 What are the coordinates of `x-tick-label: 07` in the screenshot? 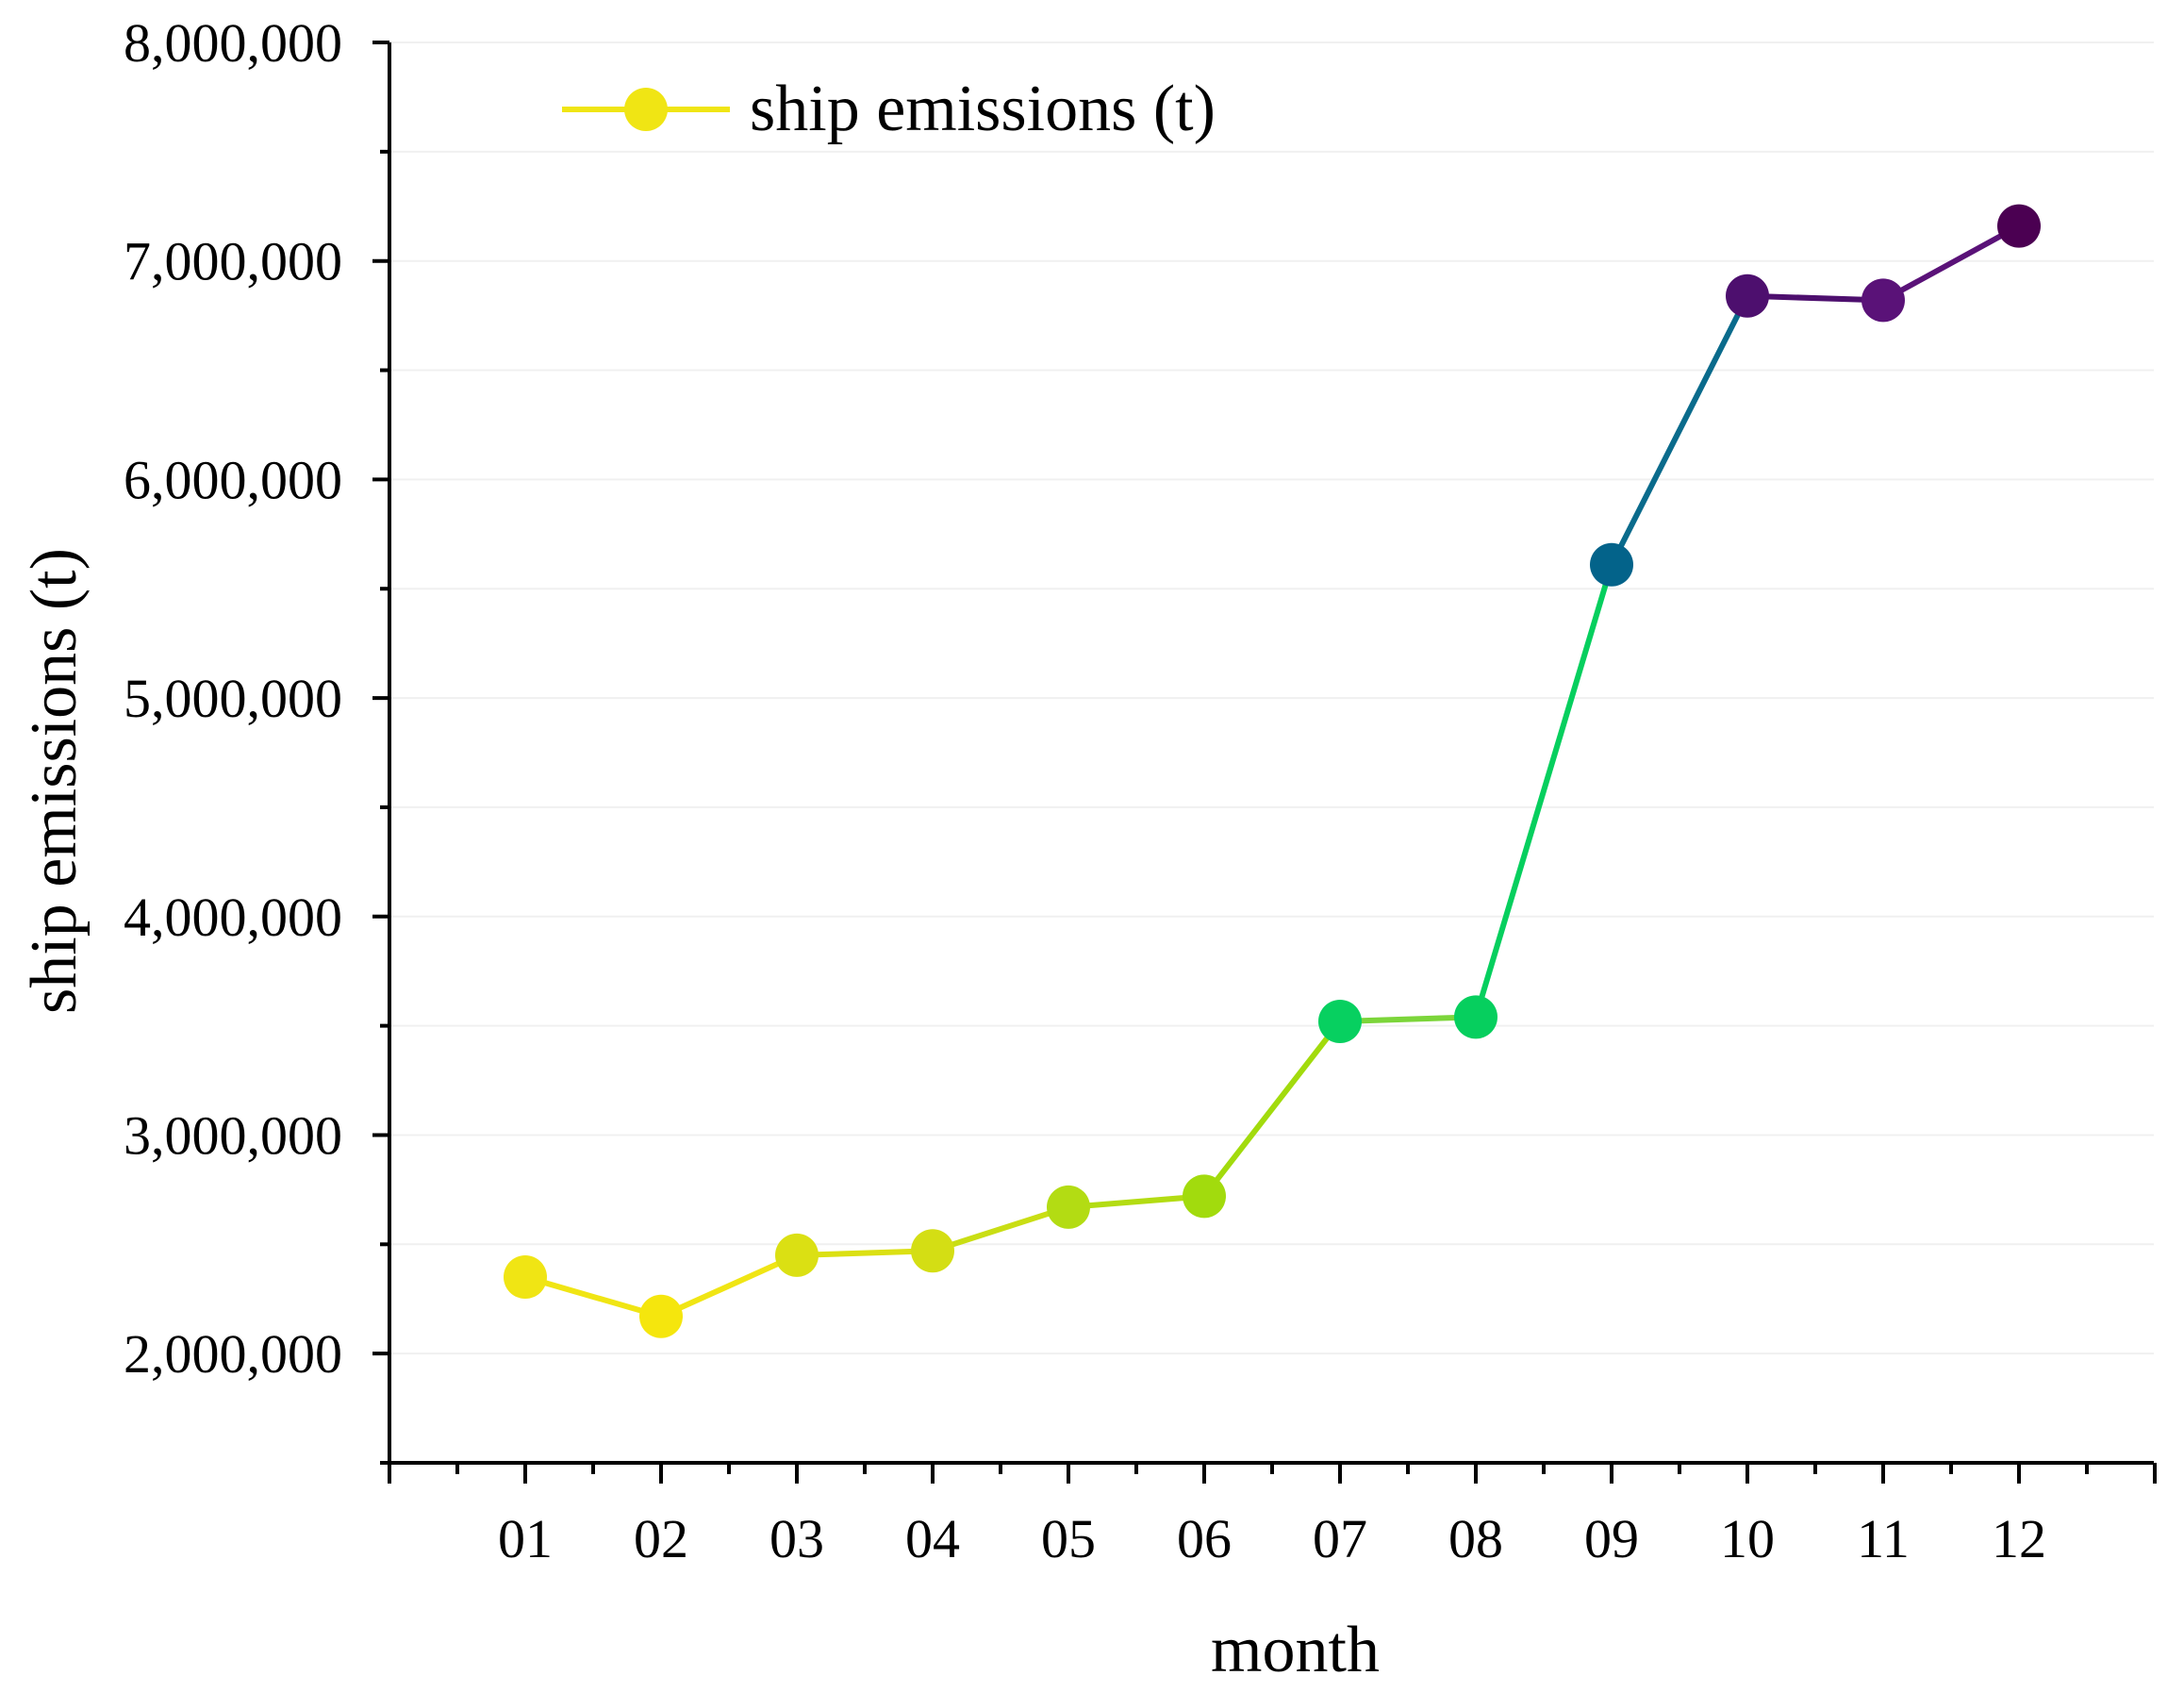 It's located at (1340, 1538).